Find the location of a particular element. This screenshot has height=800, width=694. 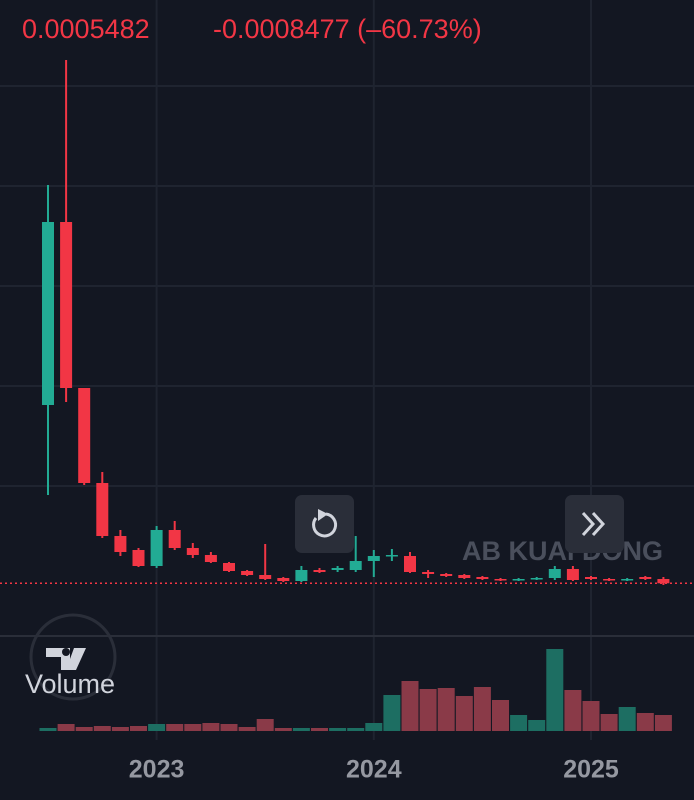

watermark: AB KUAI DONG is located at coordinates (562, 551).